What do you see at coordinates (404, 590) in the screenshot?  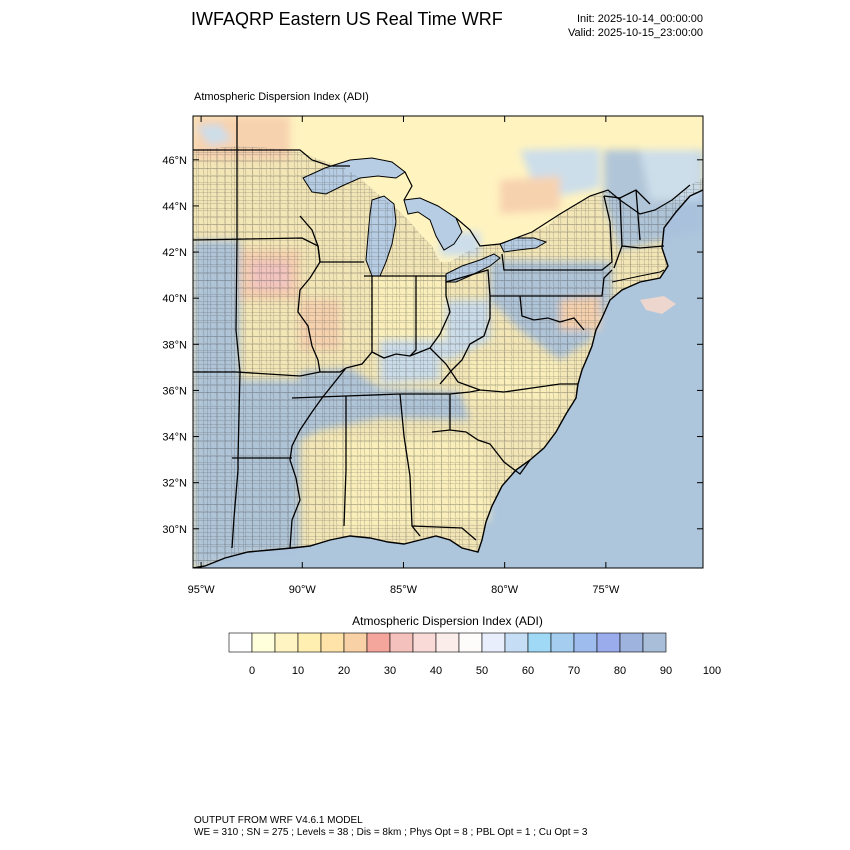 I see `lon-label: 85°W` at bounding box center [404, 590].